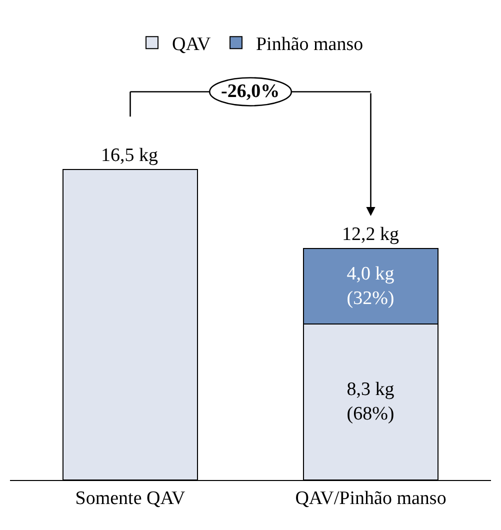 The image size is (501, 530). Describe the element at coordinates (250, 91) in the screenshot. I see `text: -26,0%` at that location.